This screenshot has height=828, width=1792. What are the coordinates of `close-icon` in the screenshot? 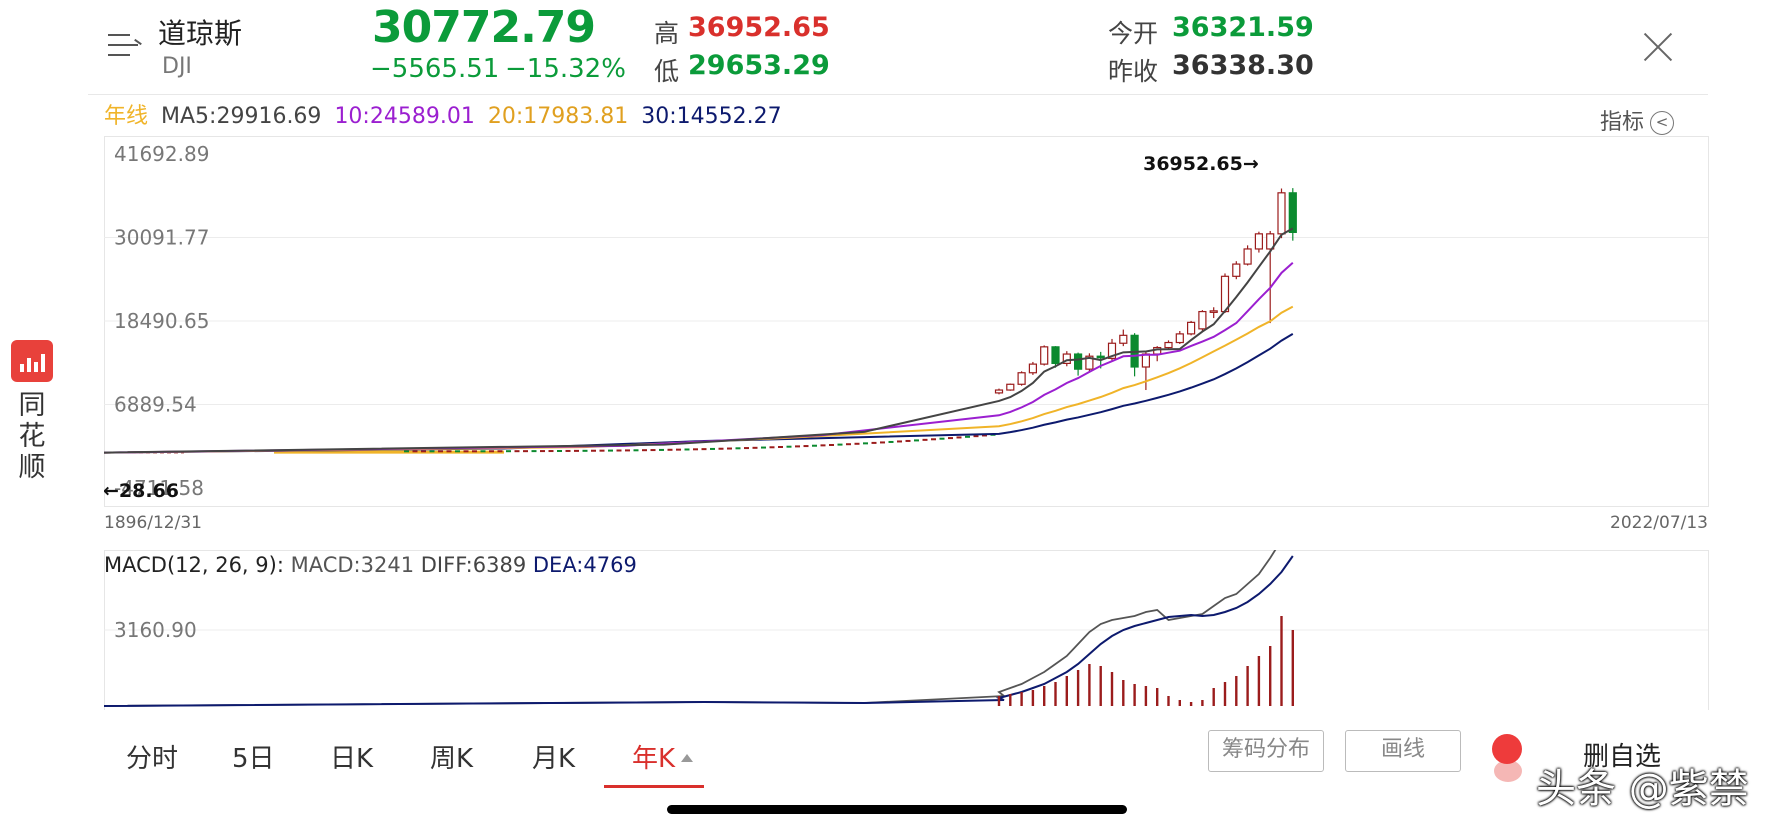 It's located at (1658, 47).